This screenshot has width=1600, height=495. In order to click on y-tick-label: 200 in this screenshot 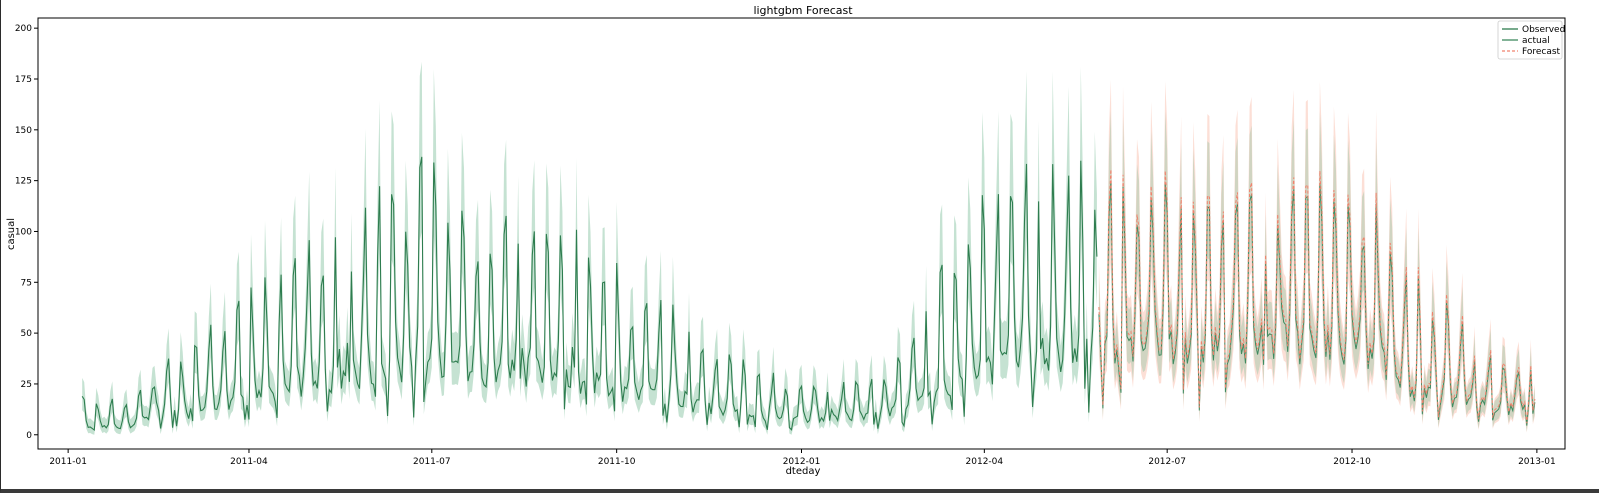, I will do `click(23, 29)`.